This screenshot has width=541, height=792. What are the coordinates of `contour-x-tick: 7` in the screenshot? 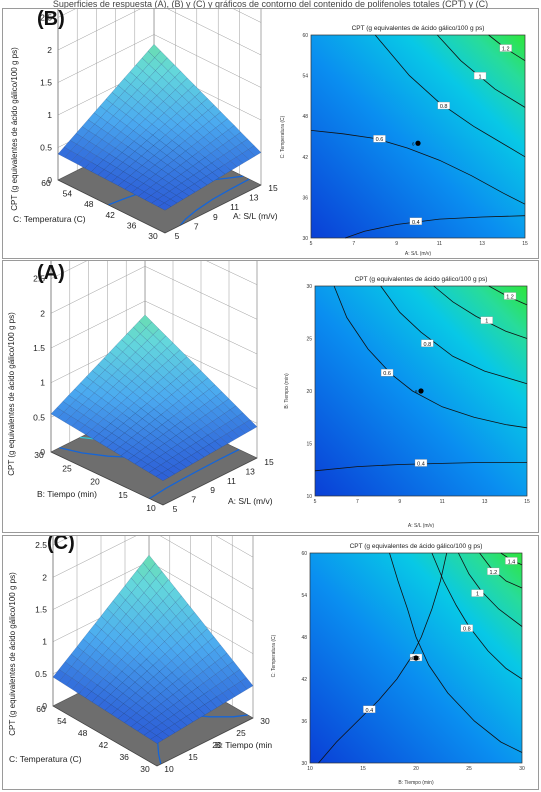 It's located at (353, 244).